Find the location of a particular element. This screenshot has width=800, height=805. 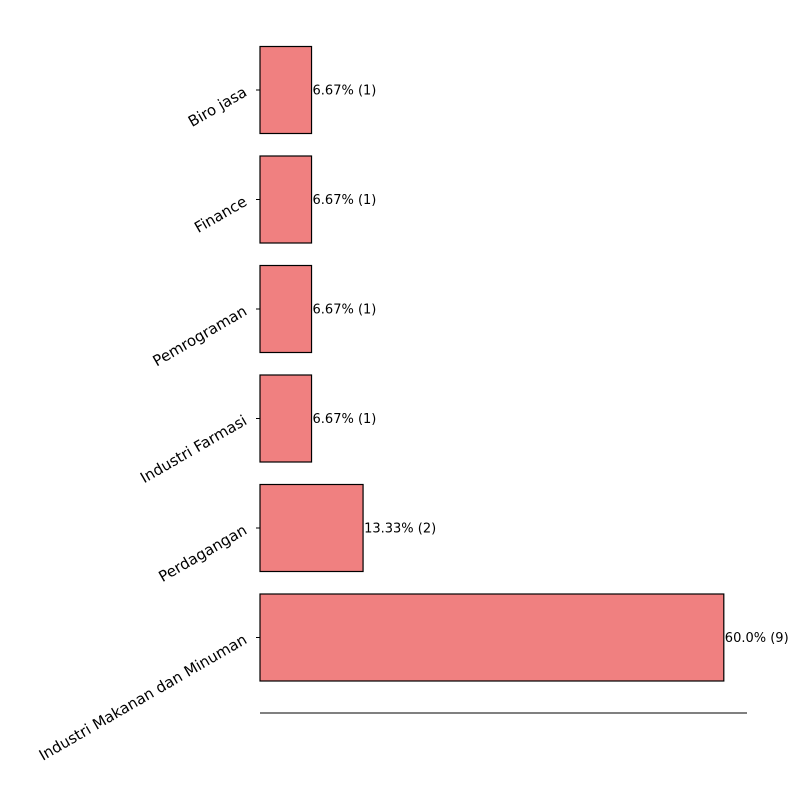

data-label-2: 6.67% (1) is located at coordinates (345, 419).